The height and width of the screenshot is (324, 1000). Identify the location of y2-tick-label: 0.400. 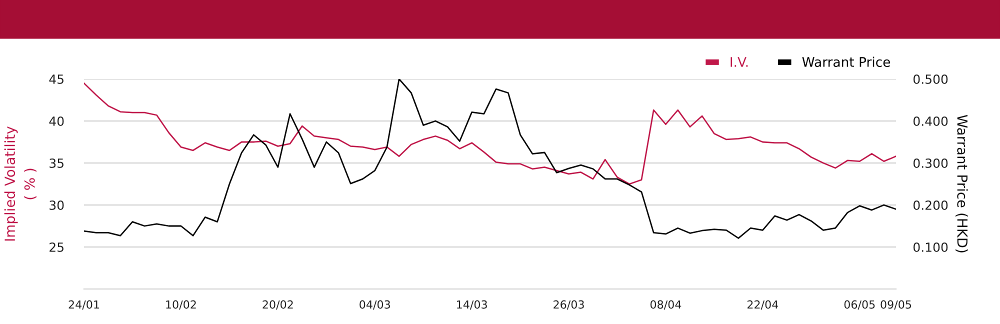
(930, 121).